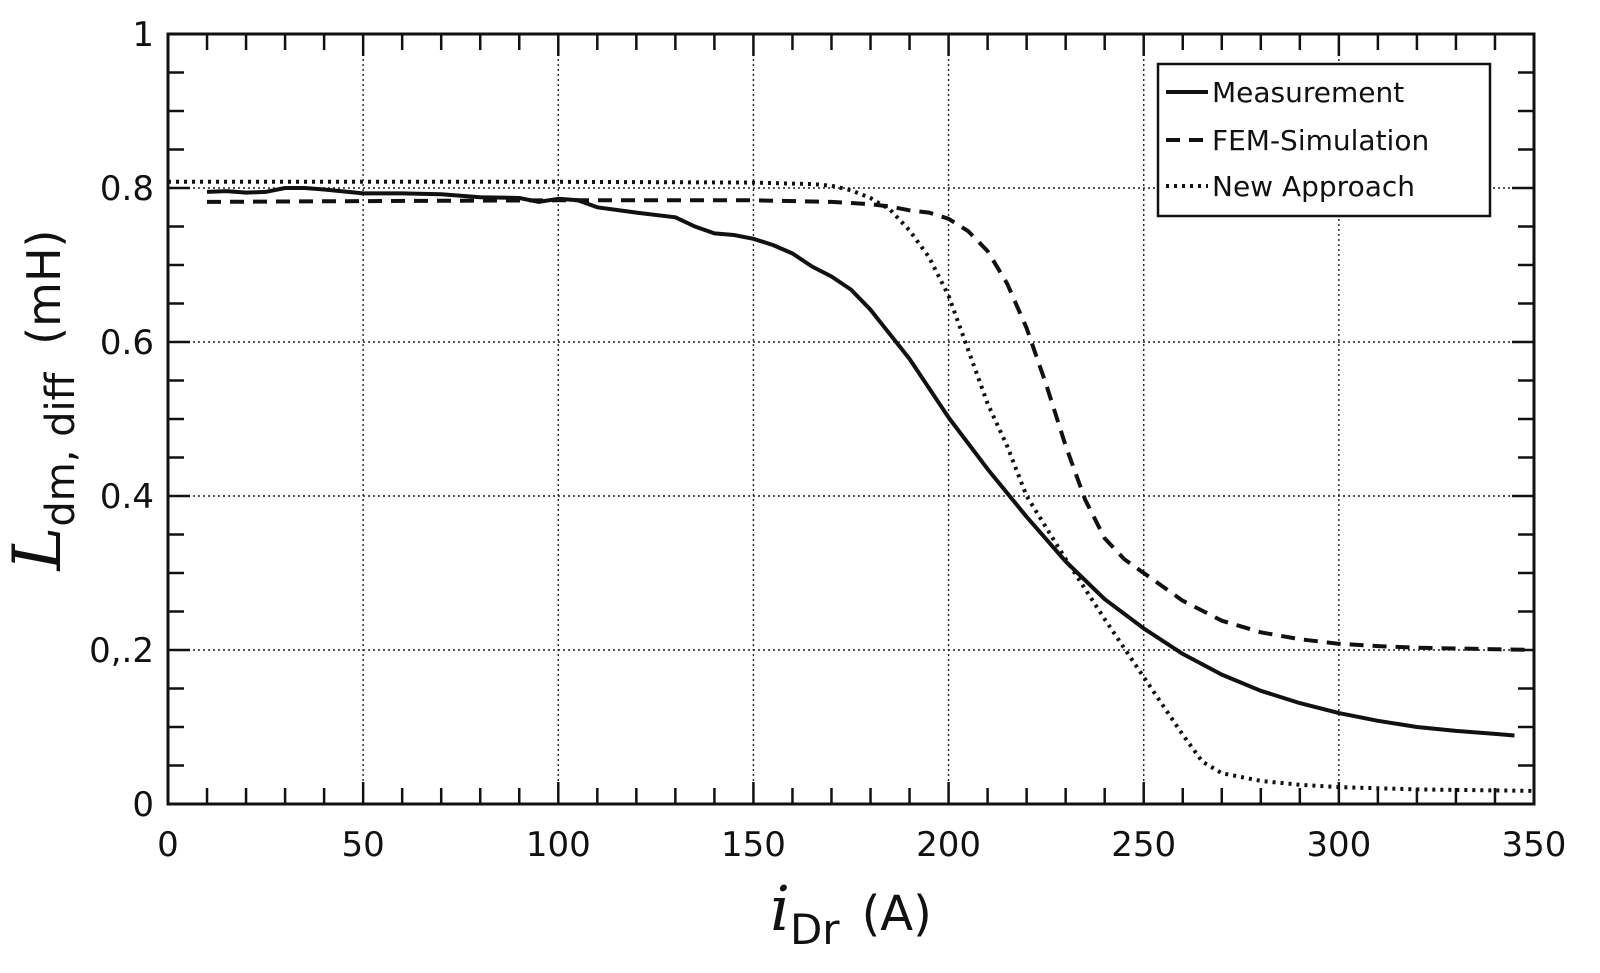 The height and width of the screenshot is (973, 1600). Describe the element at coordinates (61, 448) in the screenshot. I see `y-axis-subscript: dm, diff` at that location.